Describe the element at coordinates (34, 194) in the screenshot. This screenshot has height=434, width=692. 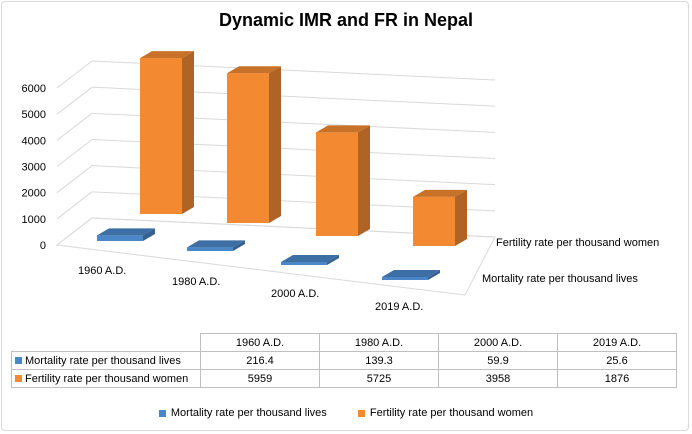
I see `y-tick-label: 2000` at that location.